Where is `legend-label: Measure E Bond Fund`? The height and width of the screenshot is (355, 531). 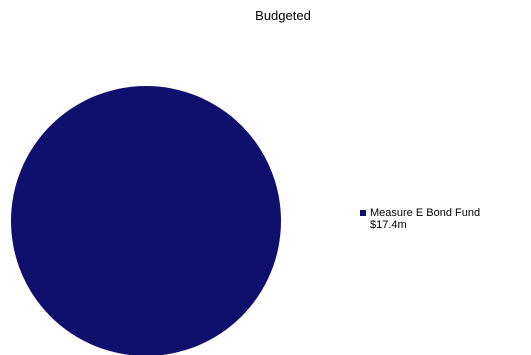
legend-label: Measure E Bond Fund is located at coordinates (425, 213).